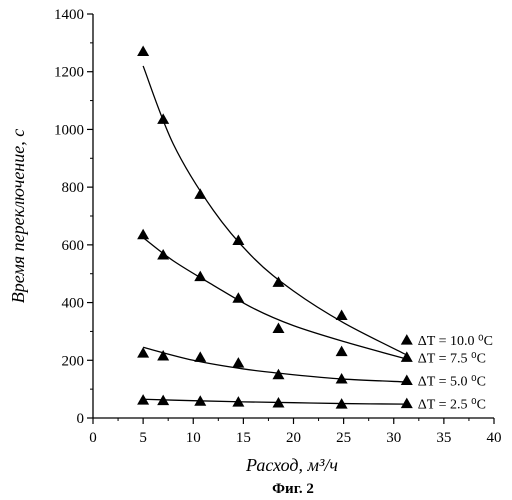 This screenshot has width=512, height=500. I want to click on x-axis-title: Расход, м³/ч, so click(291, 465).